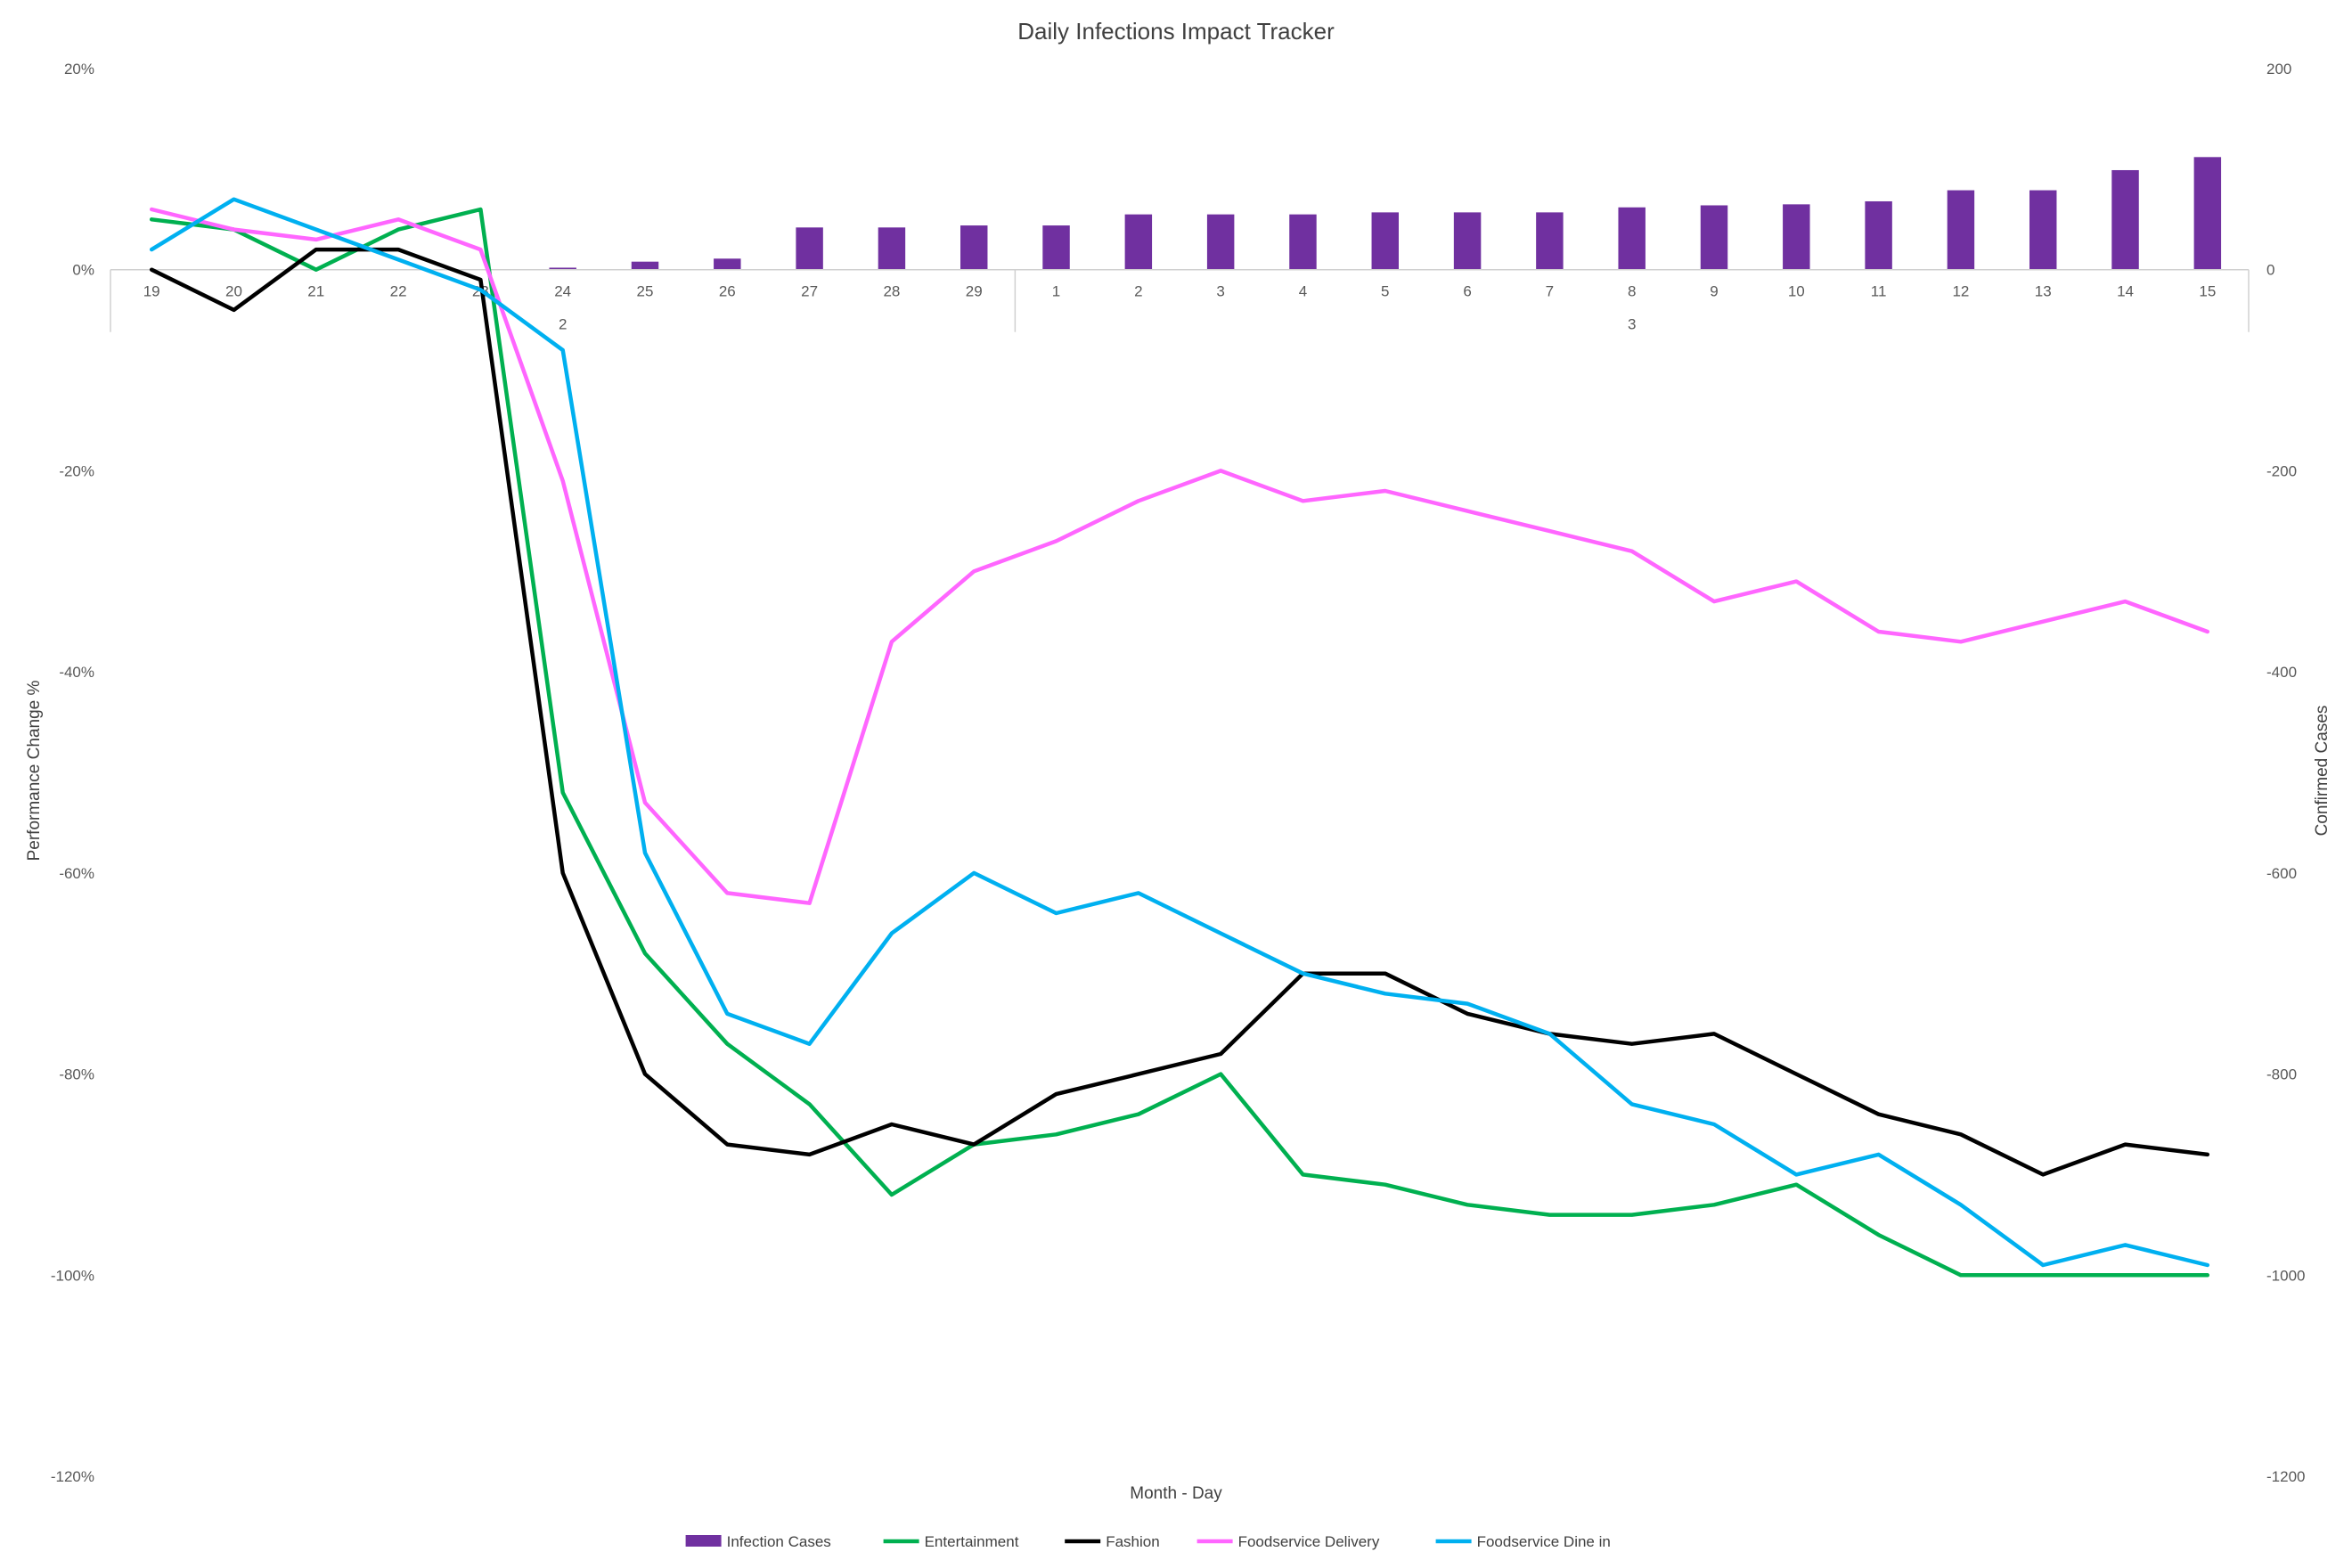 This screenshot has height=1568, width=2352. What do you see at coordinates (1796, 291) in the screenshot?
I see `x-tick-label: 10` at bounding box center [1796, 291].